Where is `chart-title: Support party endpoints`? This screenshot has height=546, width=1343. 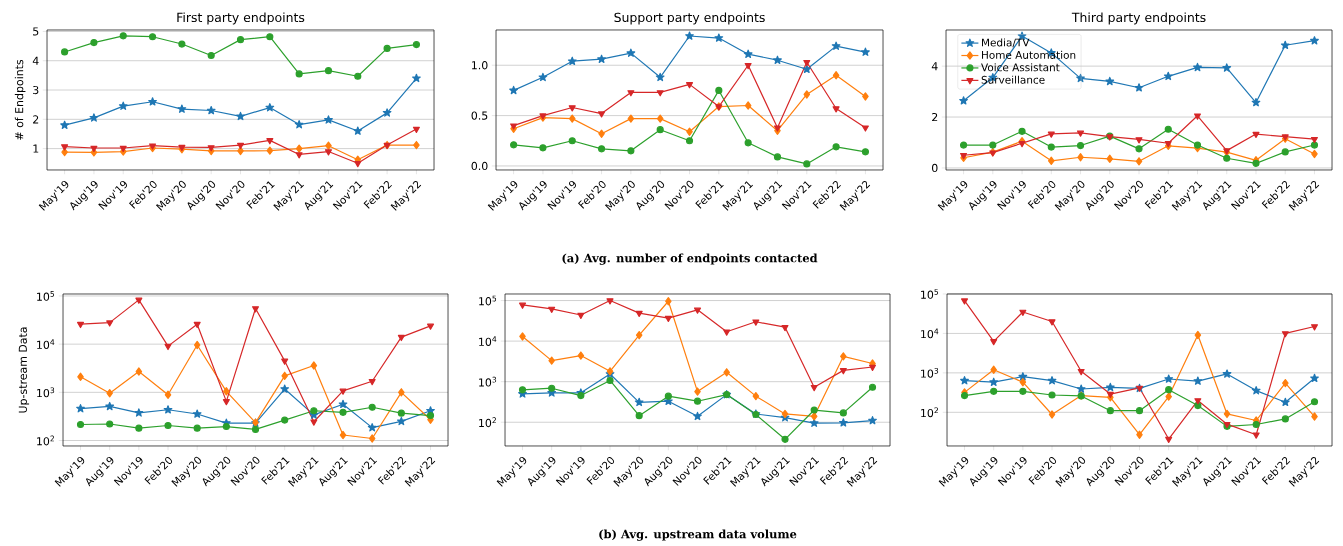 chart-title: Support party endpoints is located at coordinates (689, 18).